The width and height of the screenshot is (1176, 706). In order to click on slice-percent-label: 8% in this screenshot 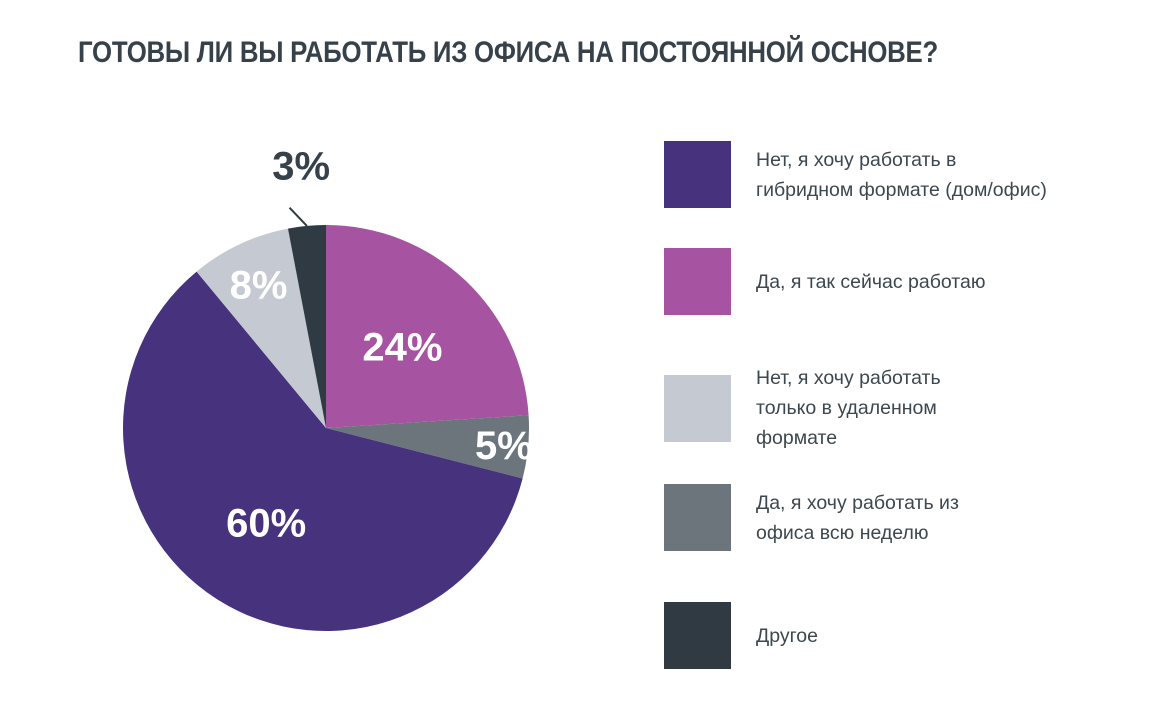, I will do `click(259, 286)`.